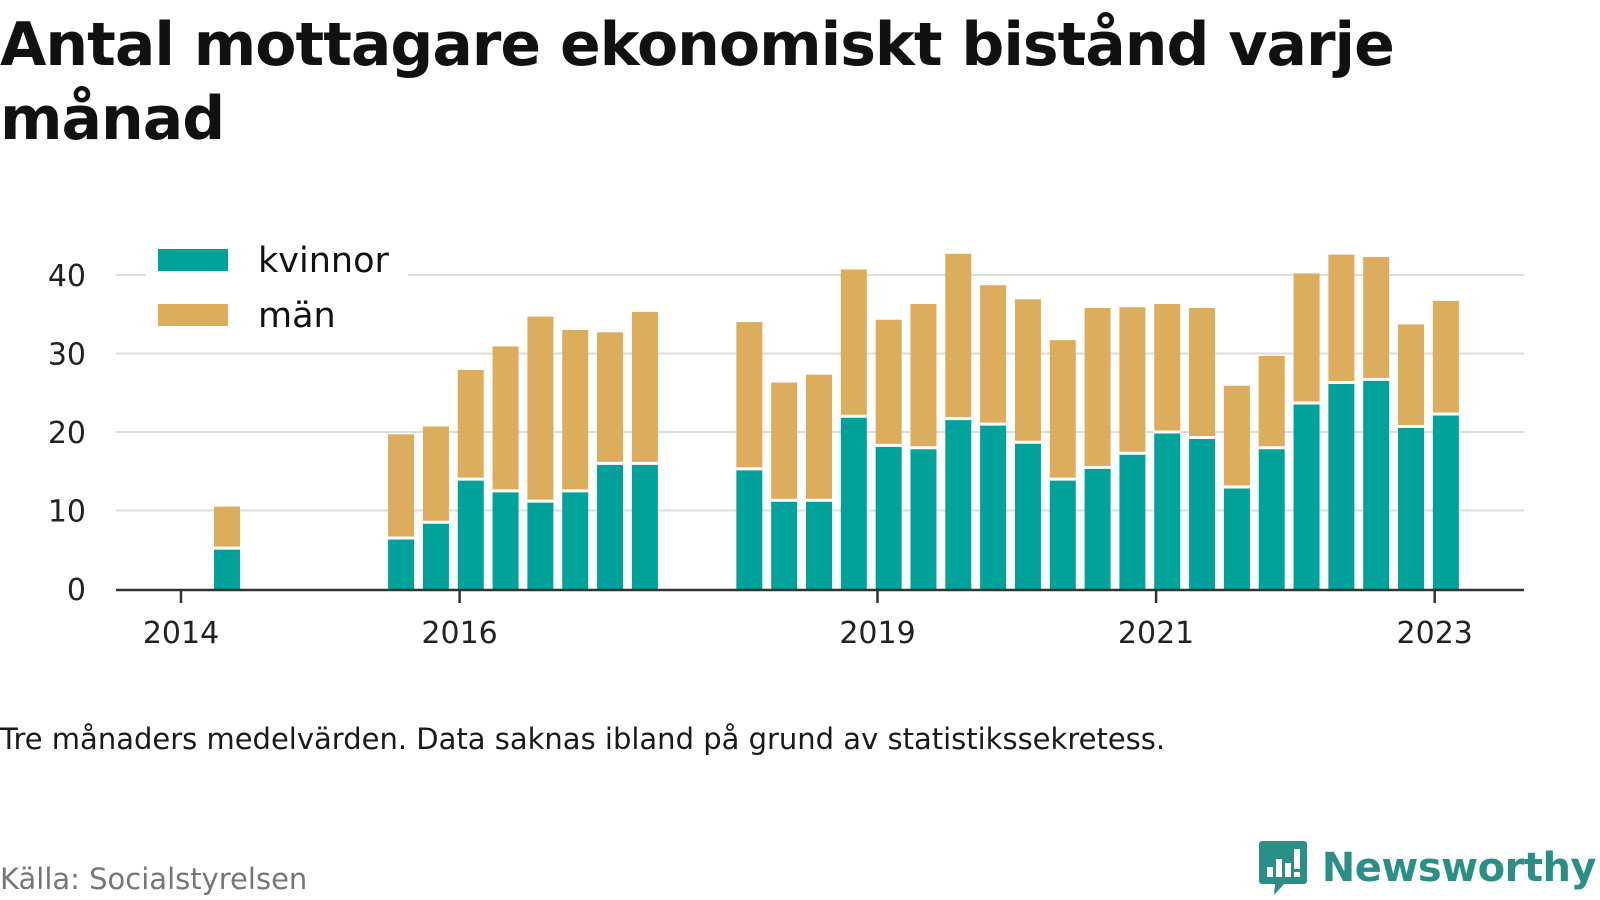 Image resolution: width=1600 pixels, height=900 pixels. I want to click on x-tick-label: 2023, so click(1435, 633).